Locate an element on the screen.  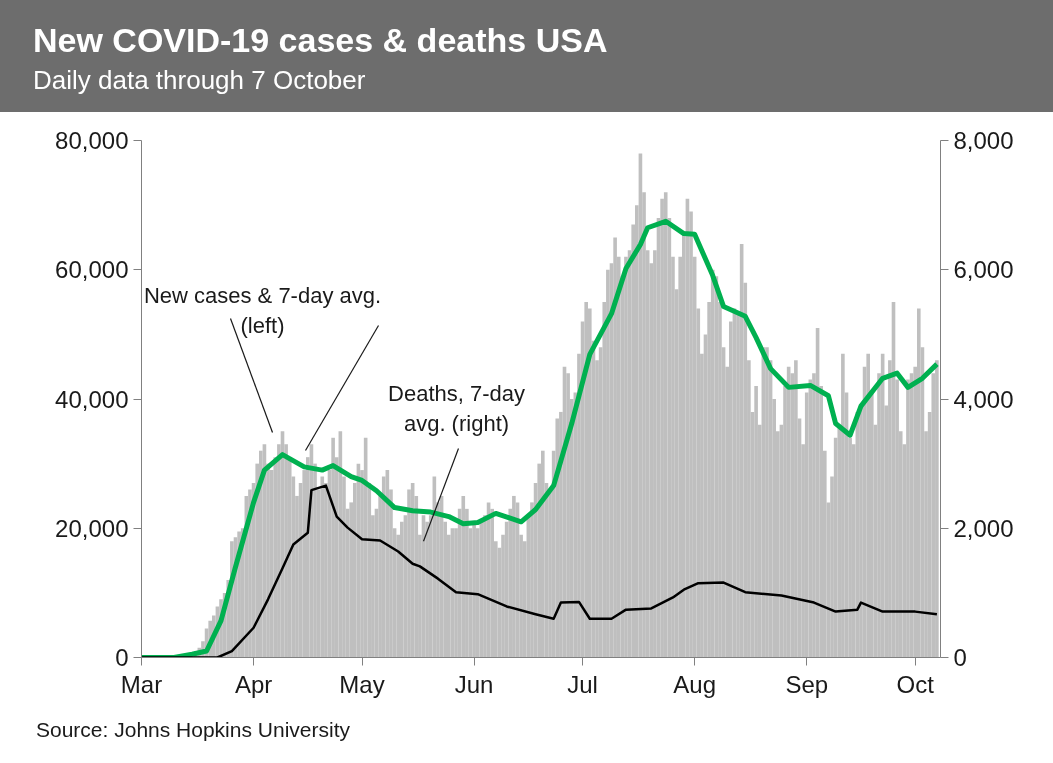
chart-title: New COVID-19 cases & deaths USA is located at coordinates (320, 40).